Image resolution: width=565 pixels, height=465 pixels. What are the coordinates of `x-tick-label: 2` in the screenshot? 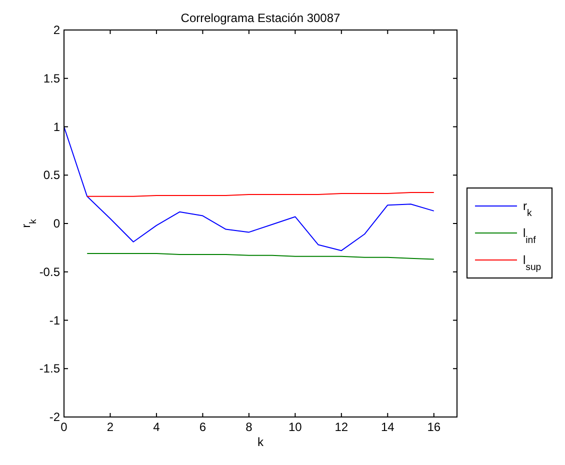 It's located at (110, 427).